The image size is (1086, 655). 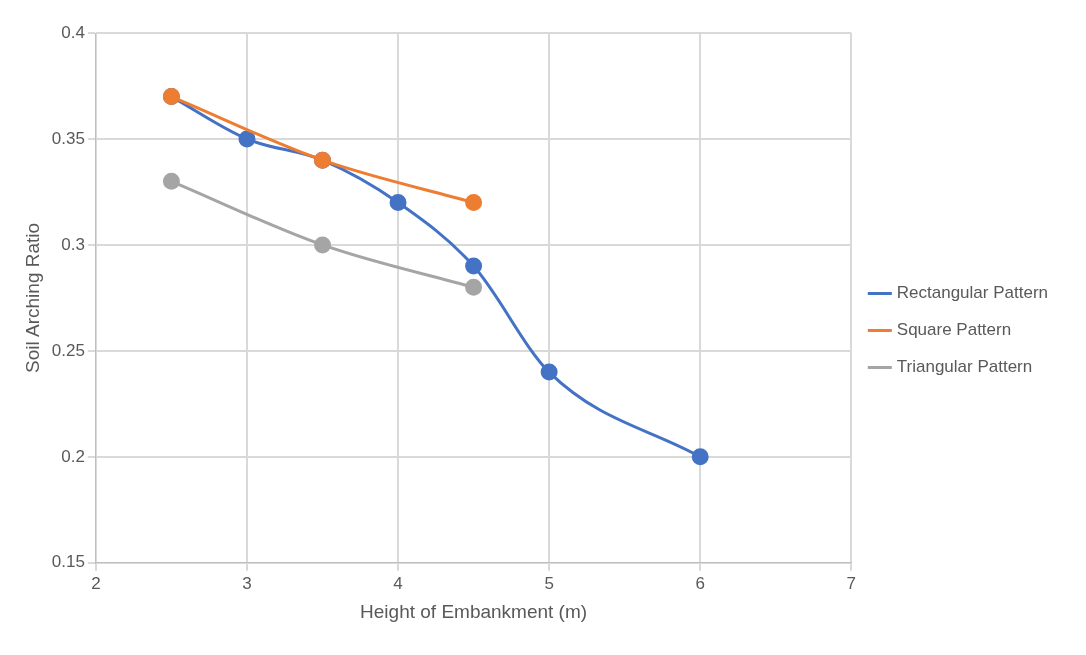 What do you see at coordinates (73, 456) in the screenshot?
I see `y-tick-label: 0.2` at bounding box center [73, 456].